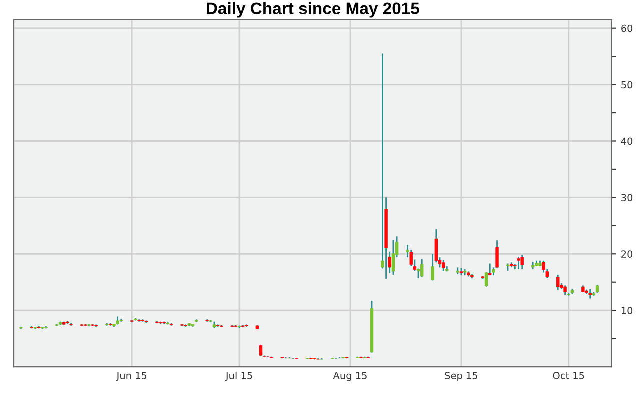  What do you see at coordinates (627, 310) in the screenshot?
I see `y-tick-label: 10` at bounding box center [627, 310].